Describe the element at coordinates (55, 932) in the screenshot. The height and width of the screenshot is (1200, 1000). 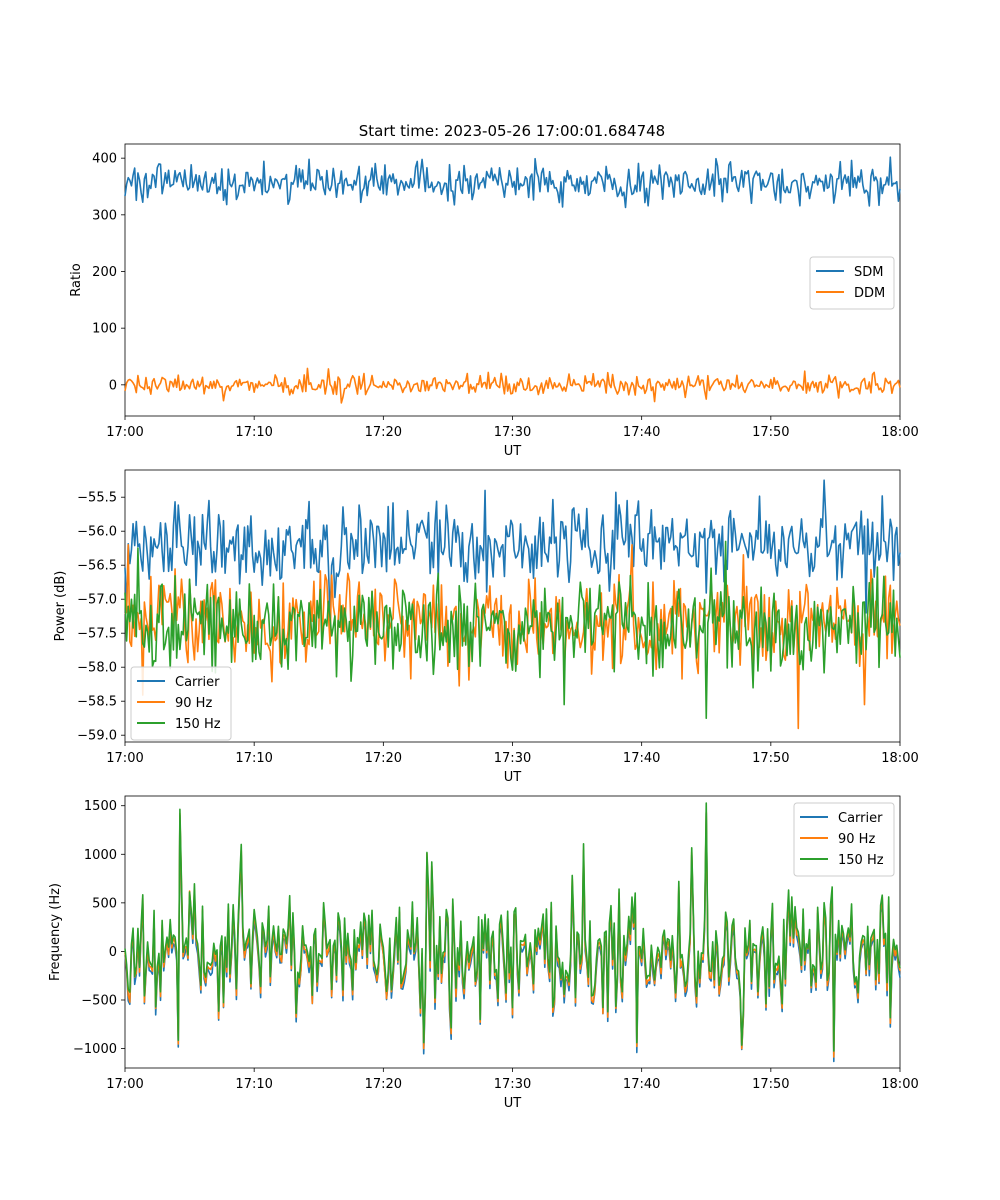
I see `y-axis-label: Frequency (Hz)` at that location.